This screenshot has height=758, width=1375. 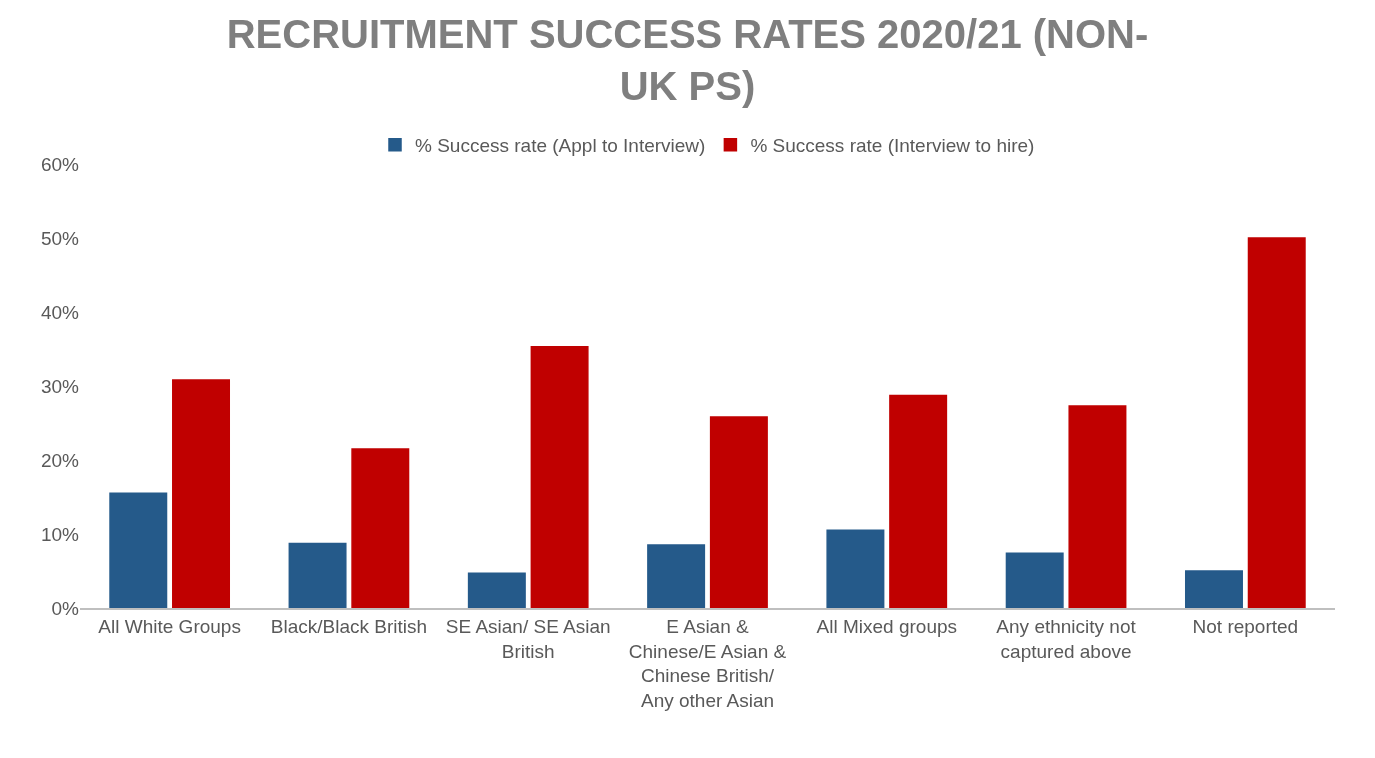 I want to click on x-tick-label: Not reported, so click(x=1245, y=626).